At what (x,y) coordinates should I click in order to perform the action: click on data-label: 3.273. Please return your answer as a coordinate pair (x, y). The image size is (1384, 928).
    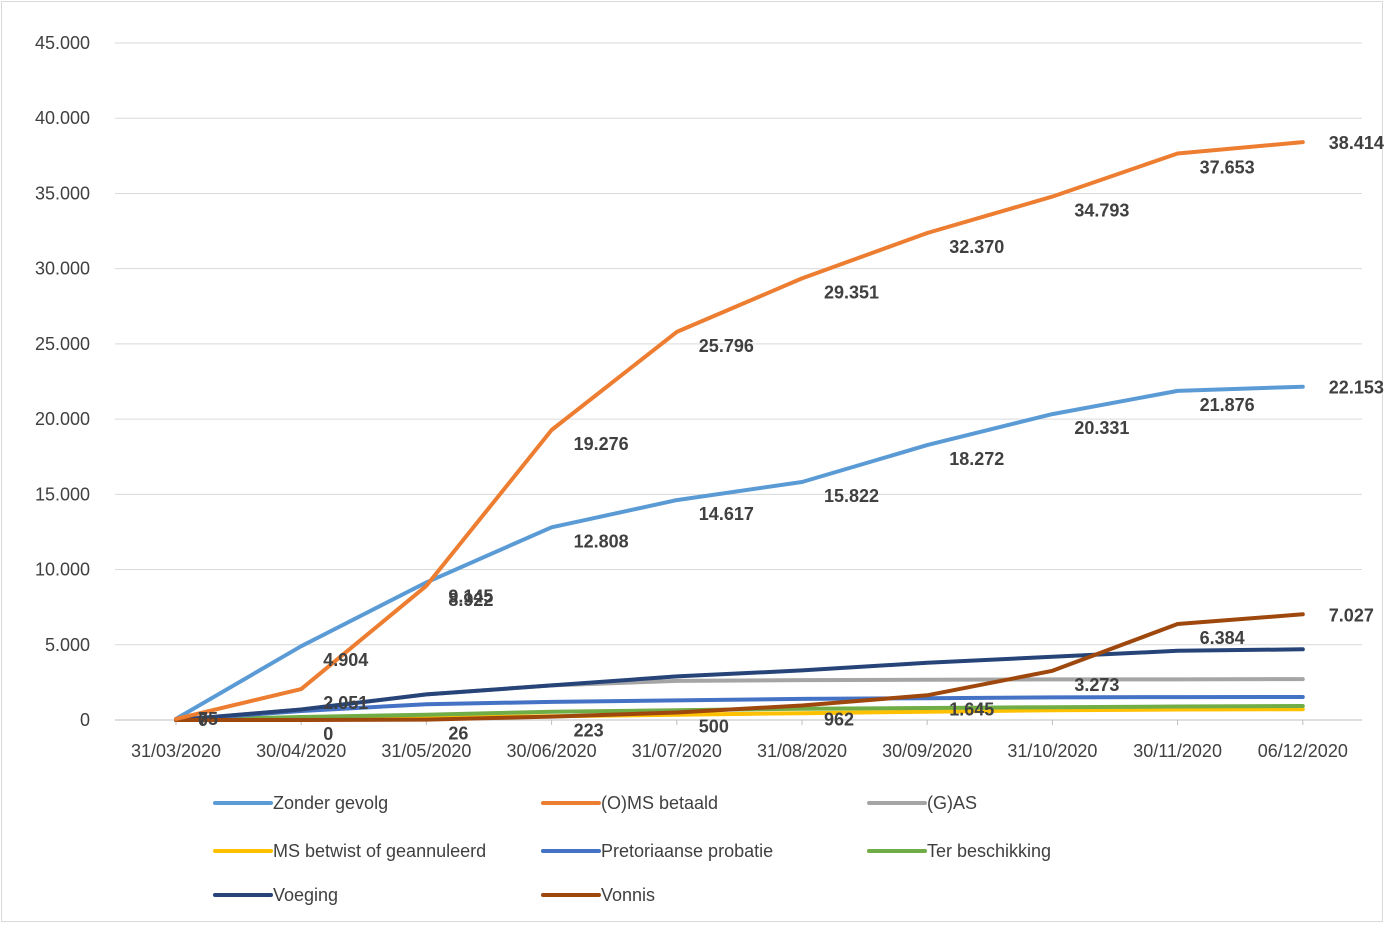
    Looking at the image, I should click on (1096, 685).